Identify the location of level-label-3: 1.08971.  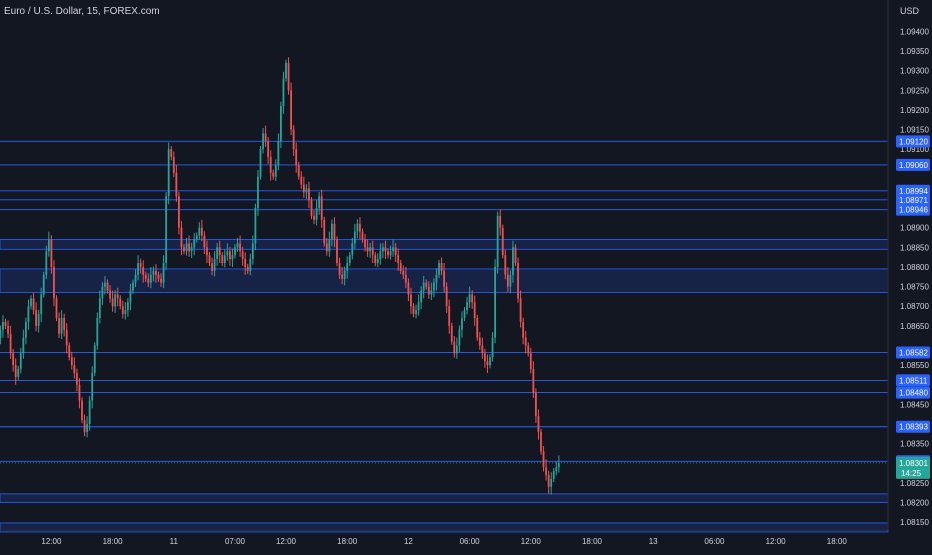
(913, 200).